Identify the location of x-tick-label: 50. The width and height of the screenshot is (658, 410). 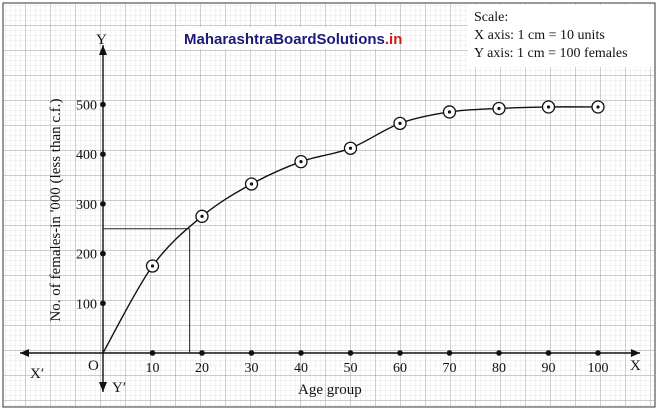
(351, 368).